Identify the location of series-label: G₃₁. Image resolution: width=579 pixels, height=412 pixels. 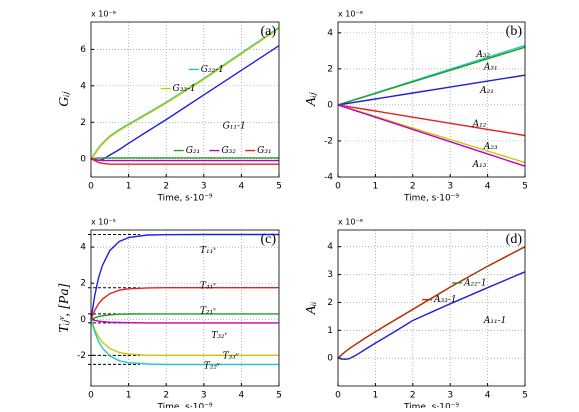
(264, 151).